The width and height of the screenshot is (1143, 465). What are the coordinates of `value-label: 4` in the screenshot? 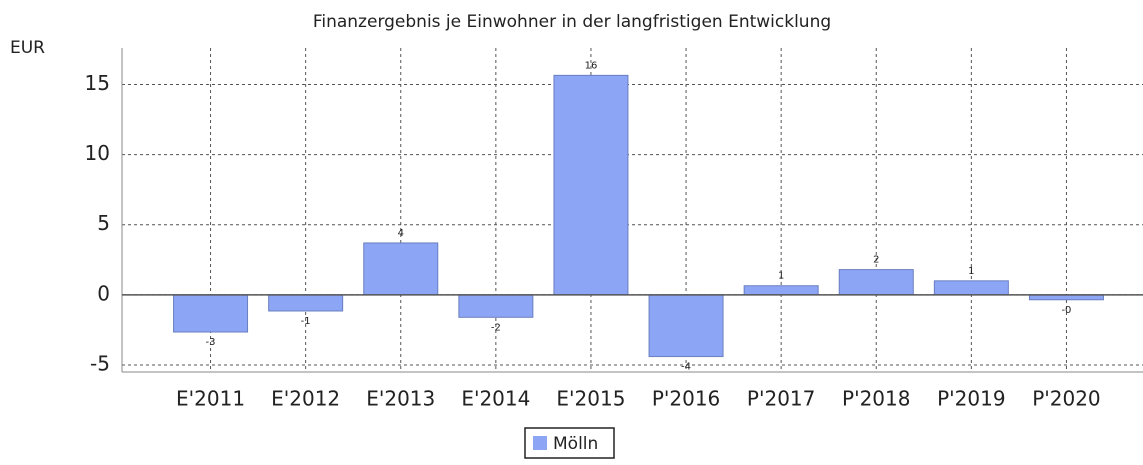 It's located at (401, 233).